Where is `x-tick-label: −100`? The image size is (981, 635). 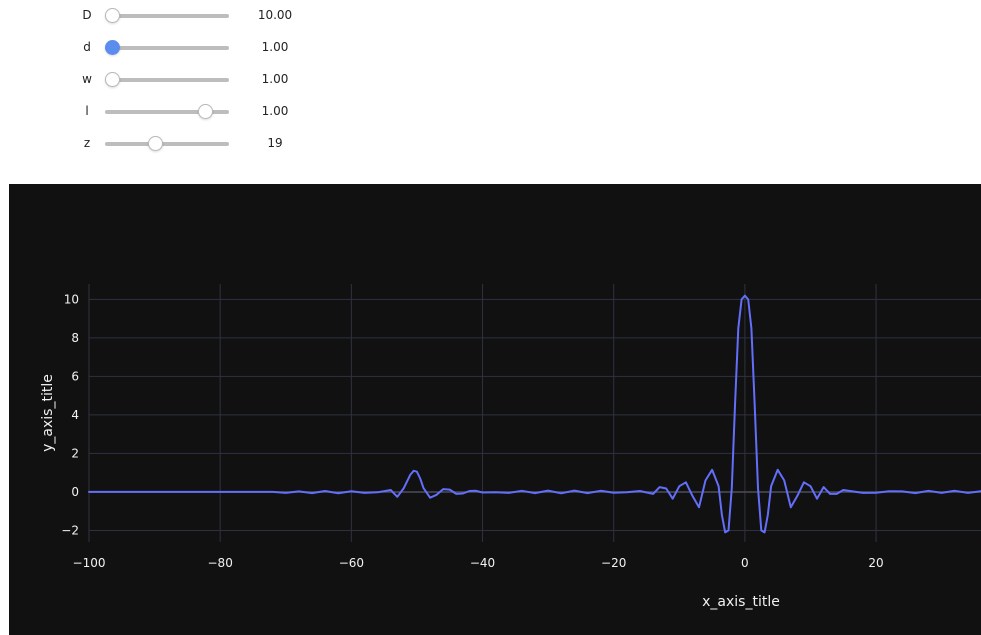 x-tick-label: −100 is located at coordinates (89, 563).